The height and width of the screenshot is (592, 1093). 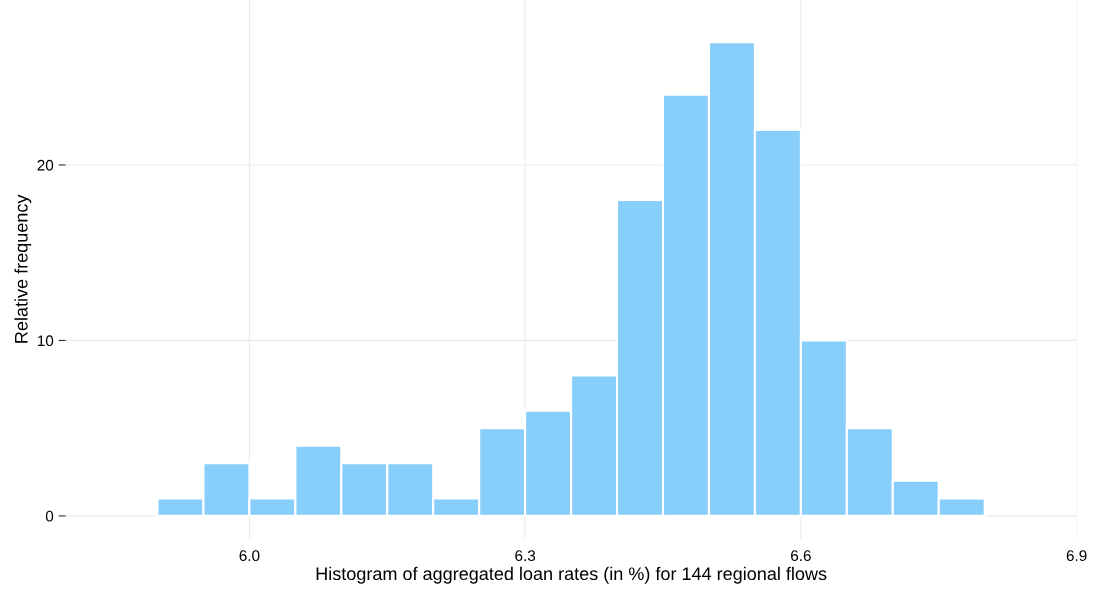 What do you see at coordinates (45, 341) in the screenshot?
I see `y-tick-label: 10` at bounding box center [45, 341].